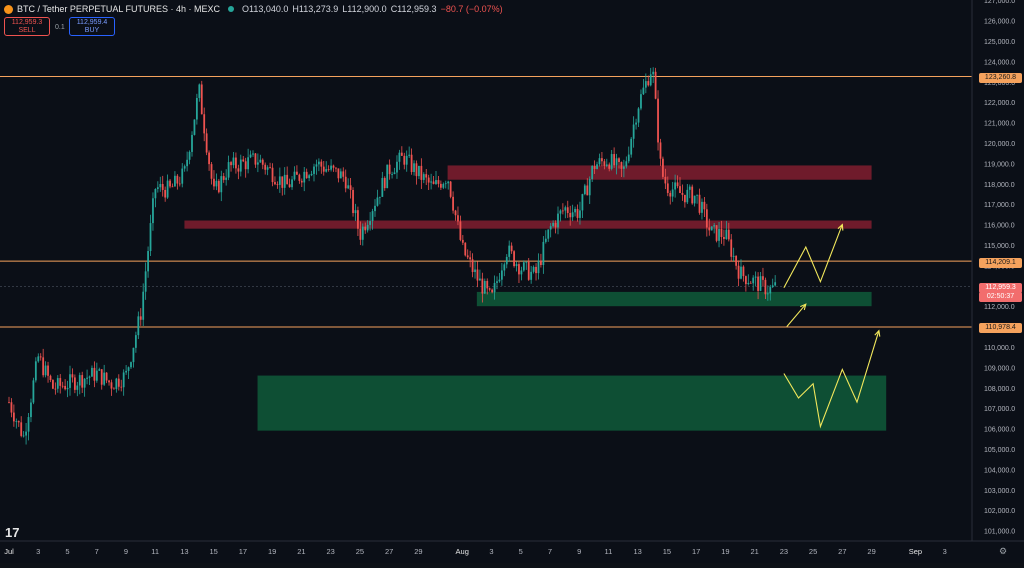  What do you see at coordinates (998, 270) in the screenshot?
I see `price-axis` at bounding box center [998, 270].